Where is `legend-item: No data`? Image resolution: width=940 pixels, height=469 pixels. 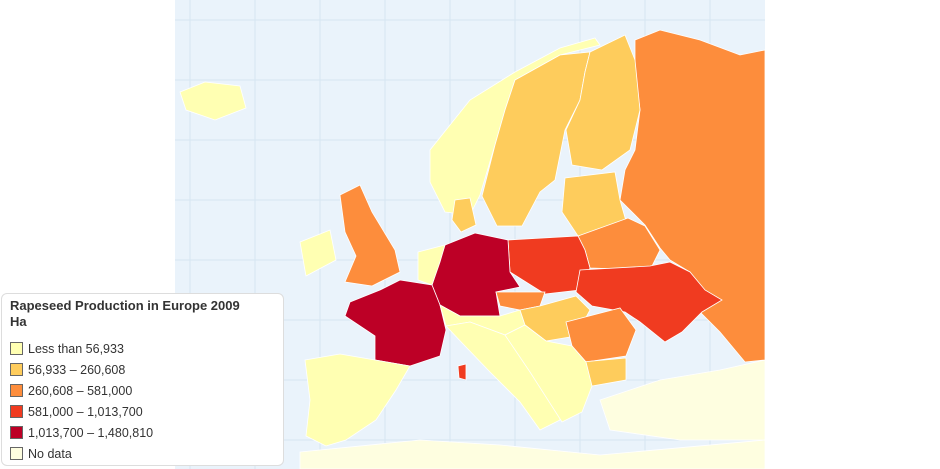
legend-item: No data is located at coordinates (142, 453).